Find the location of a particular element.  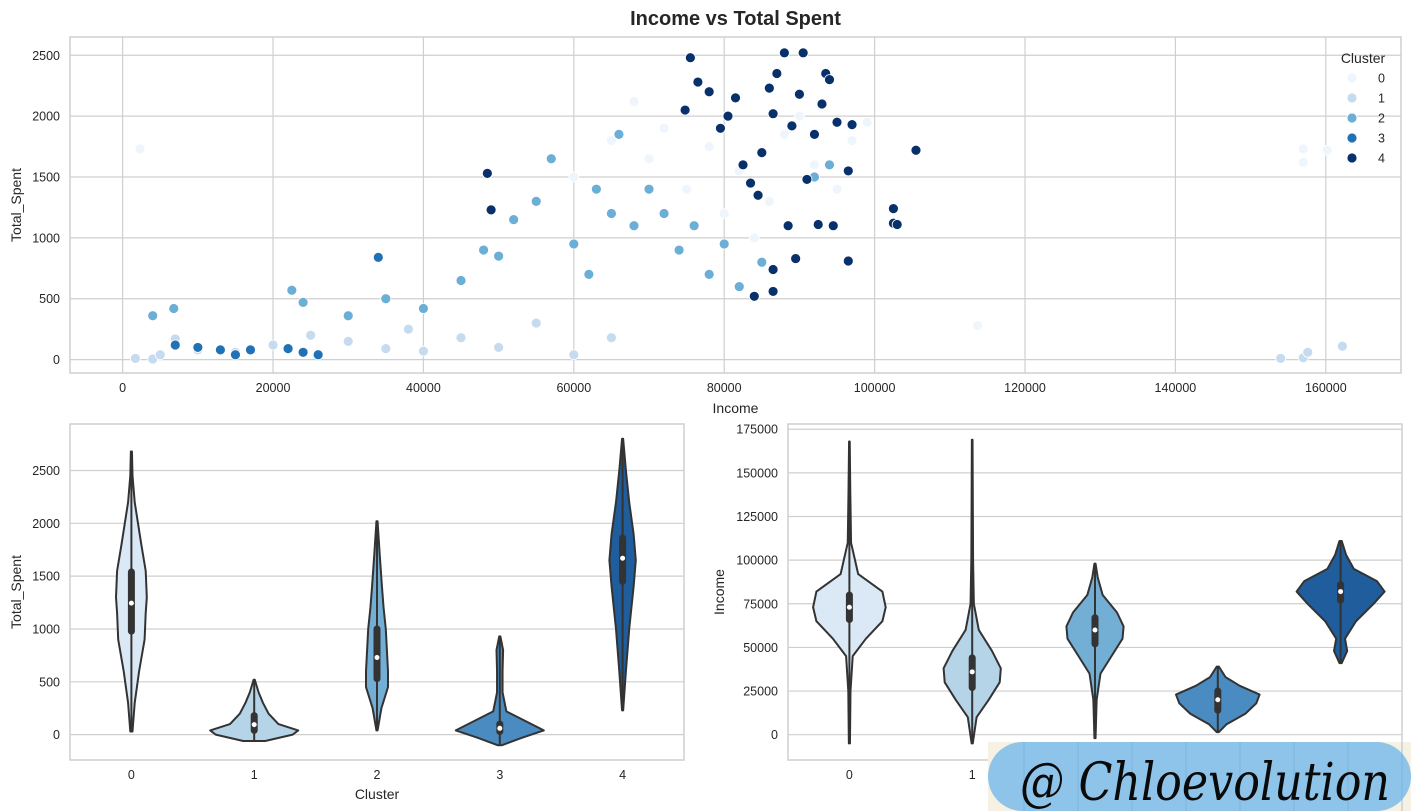

scatter-y-tick-label: 1500 is located at coordinates (46, 178).